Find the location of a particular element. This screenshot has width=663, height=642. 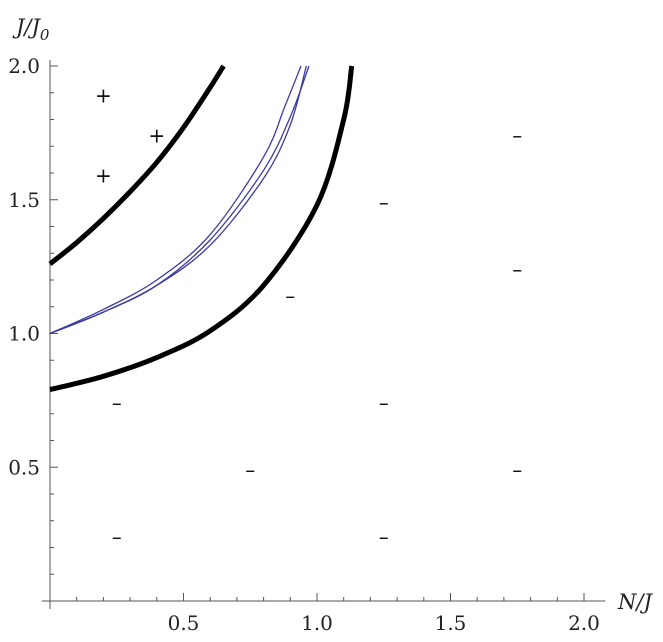

y-tick-label: 1.0 is located at coordinates (24, 334).